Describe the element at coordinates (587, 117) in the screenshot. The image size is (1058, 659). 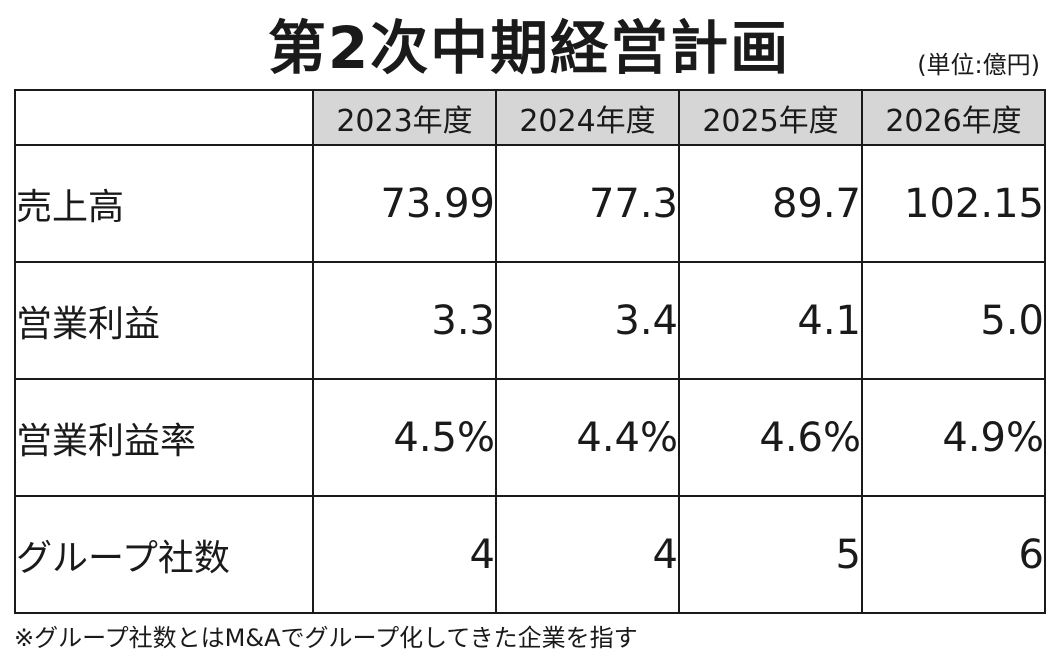
I see `column-header-2024: 2024年度` at that location.